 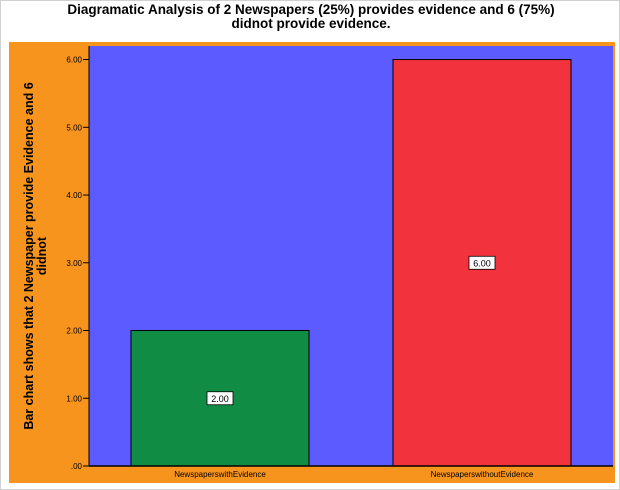 What do you see at coordinates (74, 263) in the screenshot?
I see `y-tick-label: 3.00` at bounding box center [74, 263].